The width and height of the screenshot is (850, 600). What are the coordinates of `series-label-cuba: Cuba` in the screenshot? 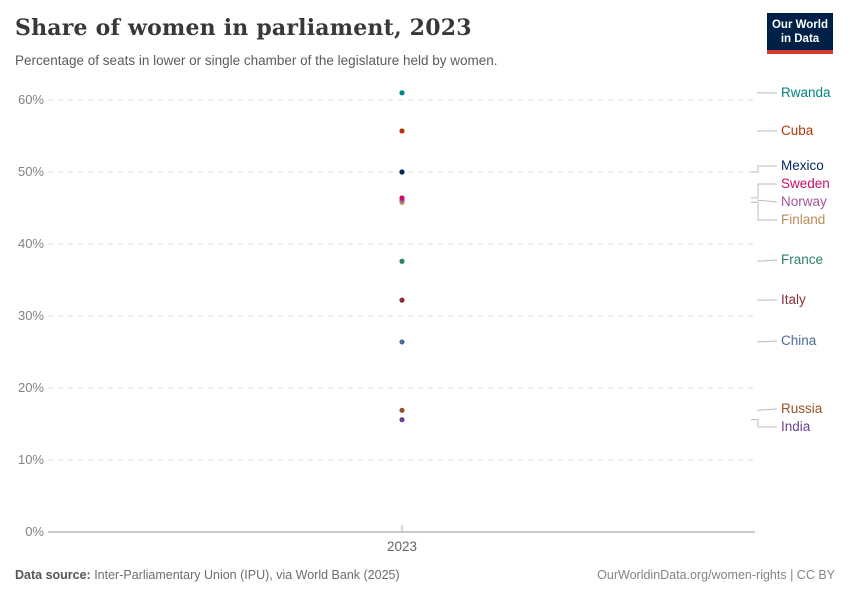 It's located at (797, 130).